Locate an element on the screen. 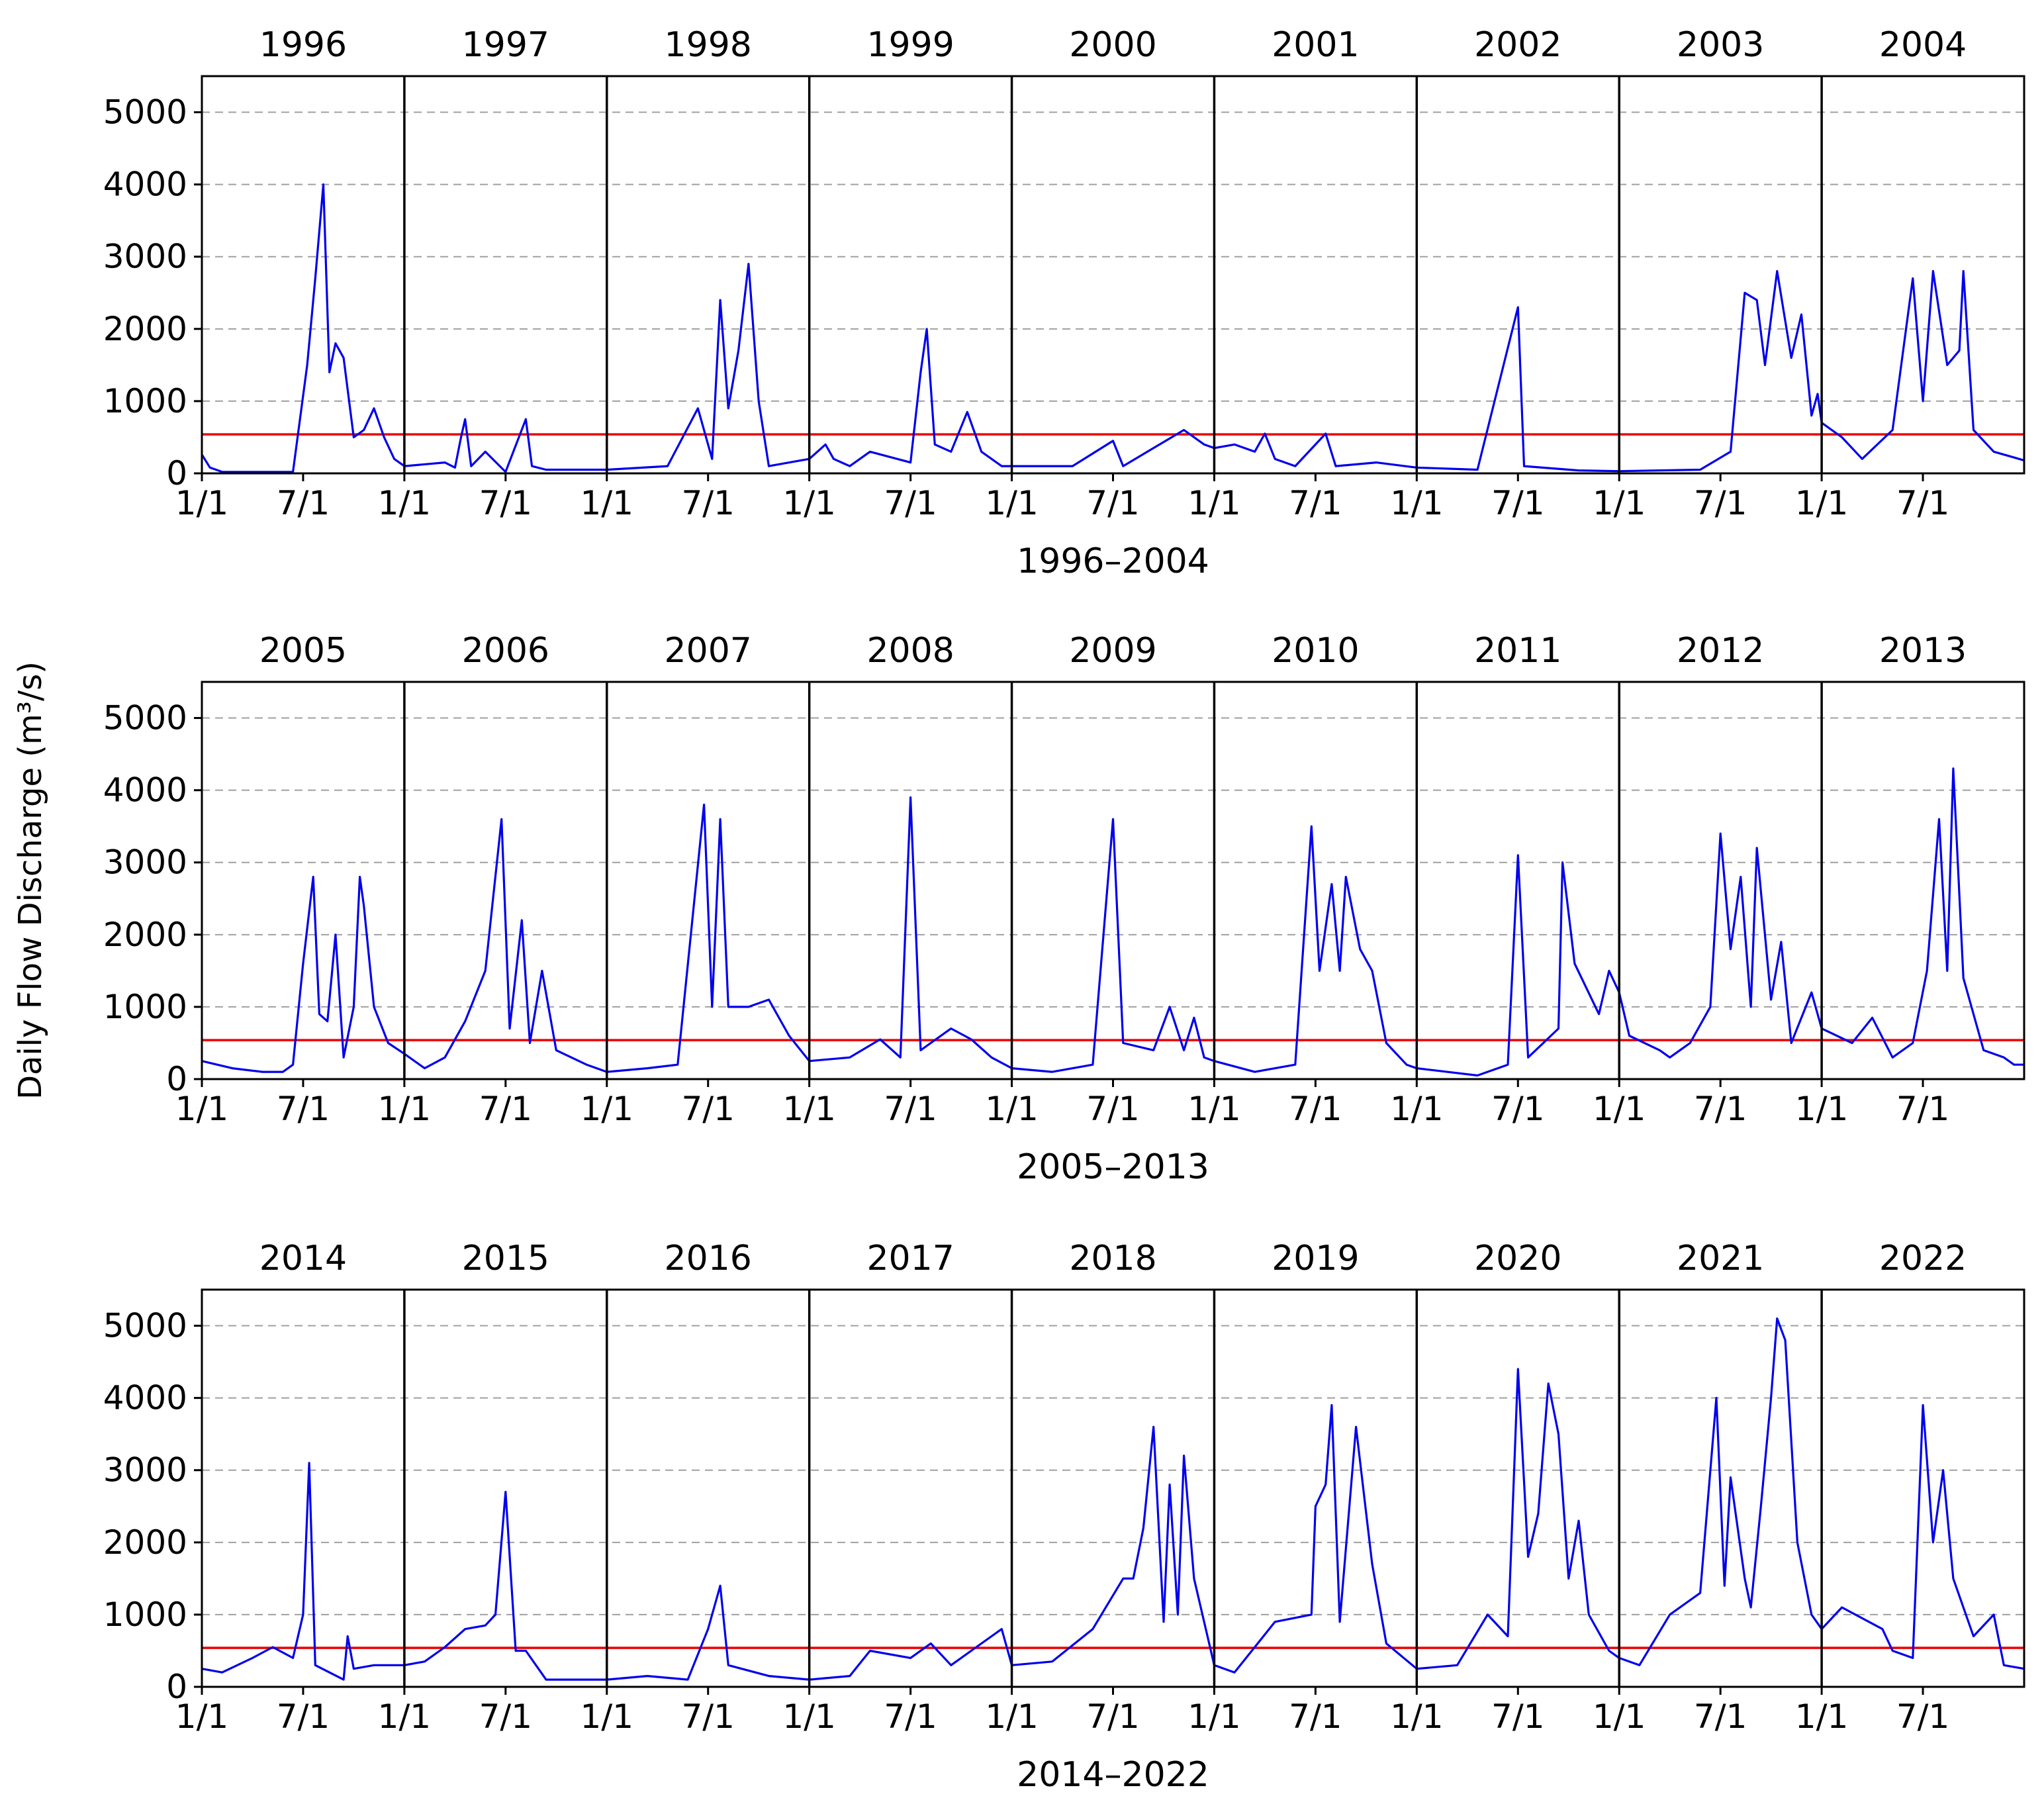  year-label-1996: 1996 is located at coordinates (303, 45).